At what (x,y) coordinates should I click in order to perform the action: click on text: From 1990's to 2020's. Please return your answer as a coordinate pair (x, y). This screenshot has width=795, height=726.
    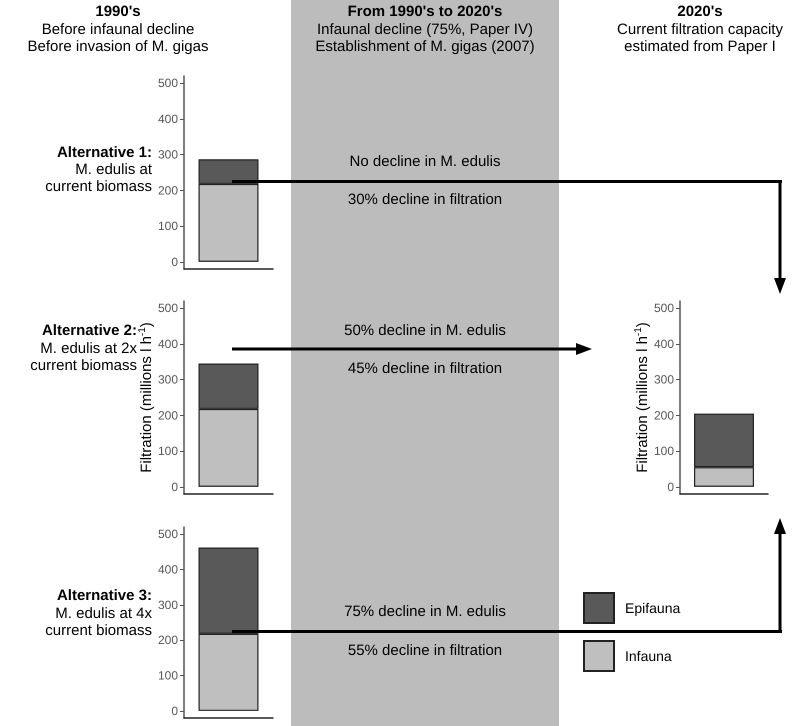
    Looking at the image, I should click on (425, 11).